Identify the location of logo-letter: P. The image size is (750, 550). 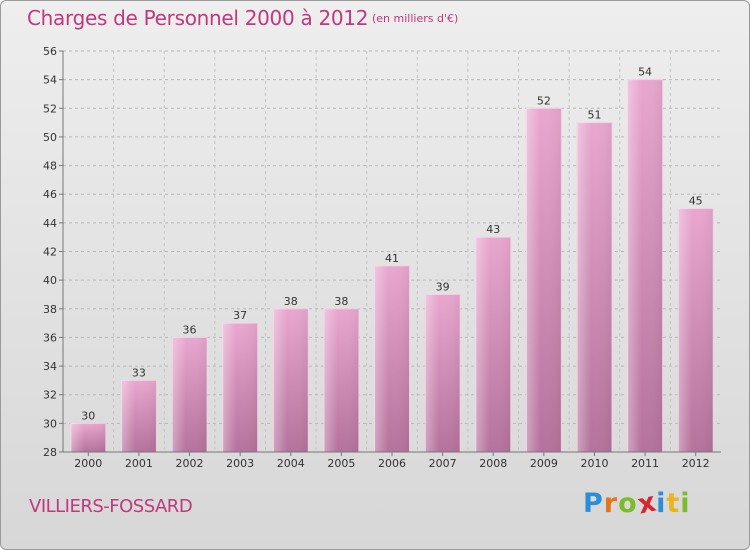
(593, 503).